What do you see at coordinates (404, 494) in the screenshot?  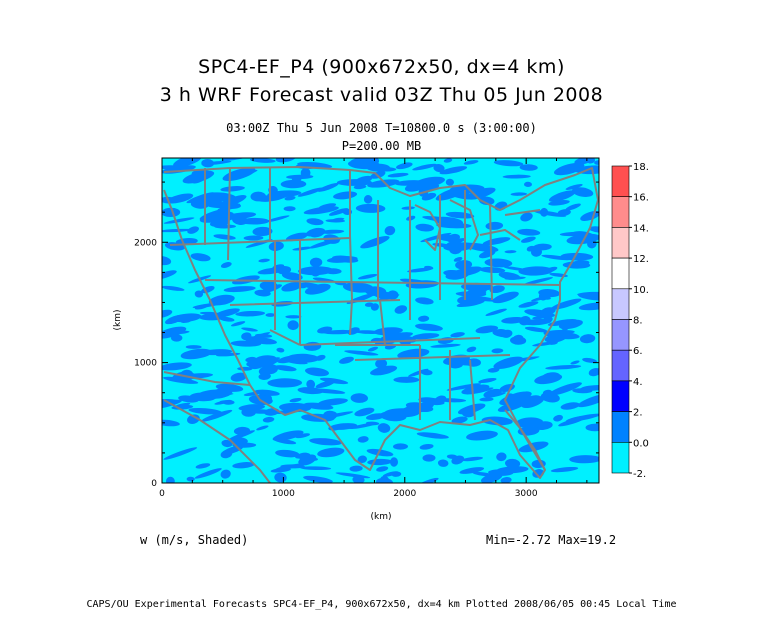 I see `x-tick-label: 2000` at bounding box center [404, 494].